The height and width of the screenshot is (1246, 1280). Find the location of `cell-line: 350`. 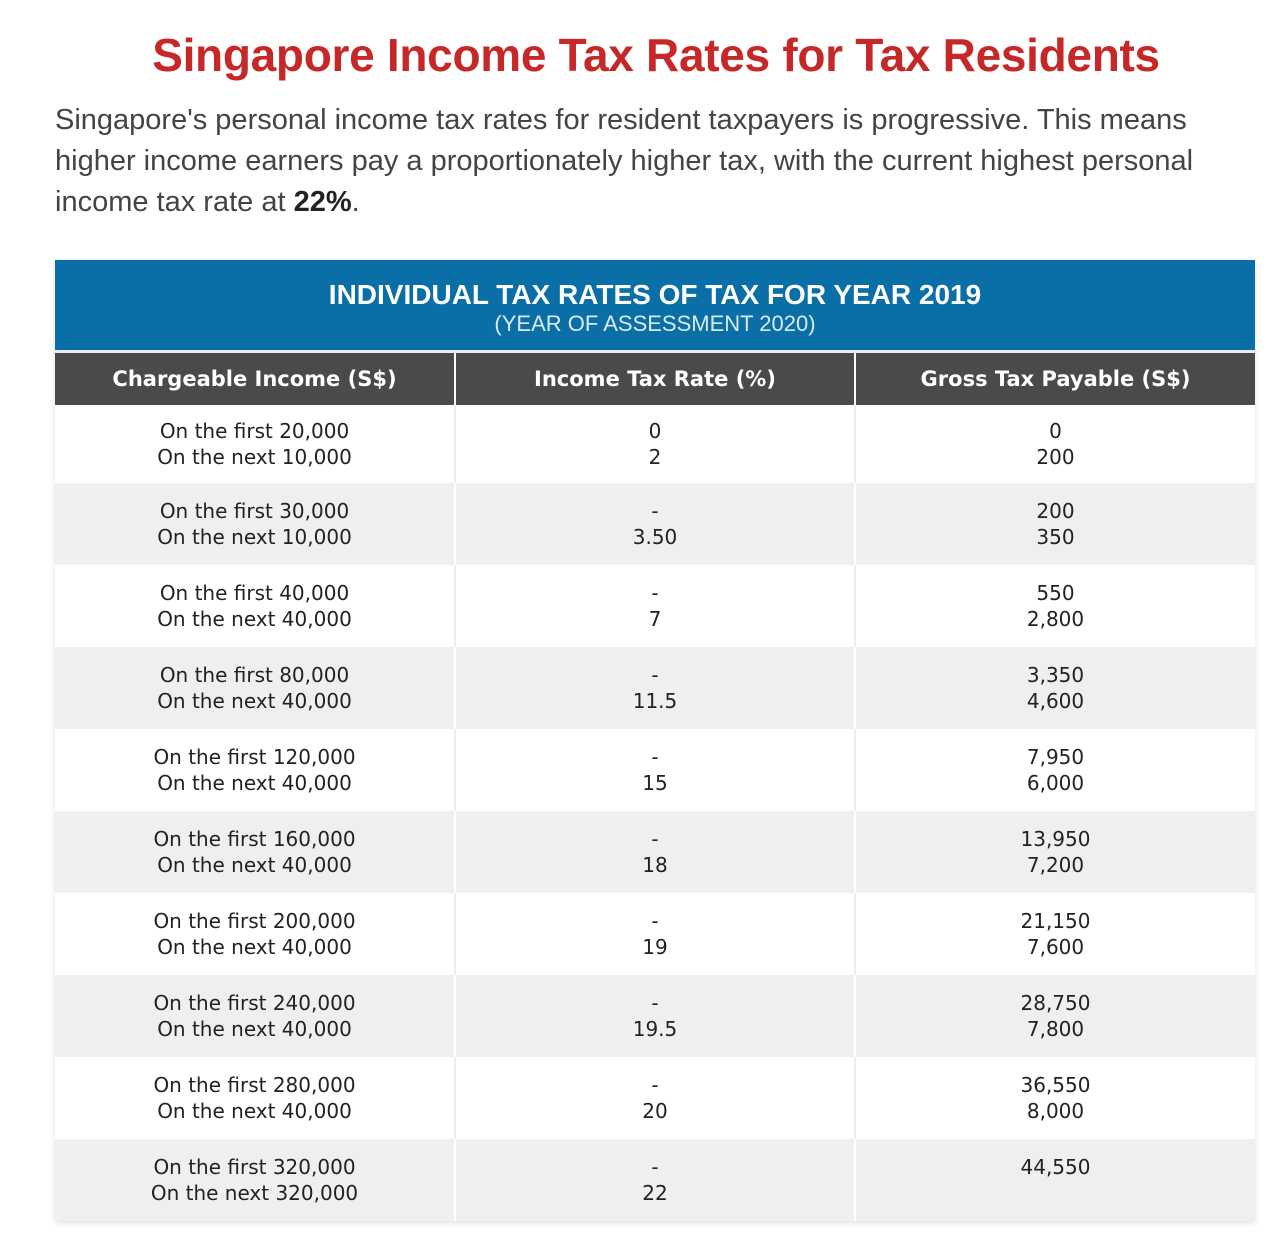

cell-line: 350 is located at coordinates (1055, 537).